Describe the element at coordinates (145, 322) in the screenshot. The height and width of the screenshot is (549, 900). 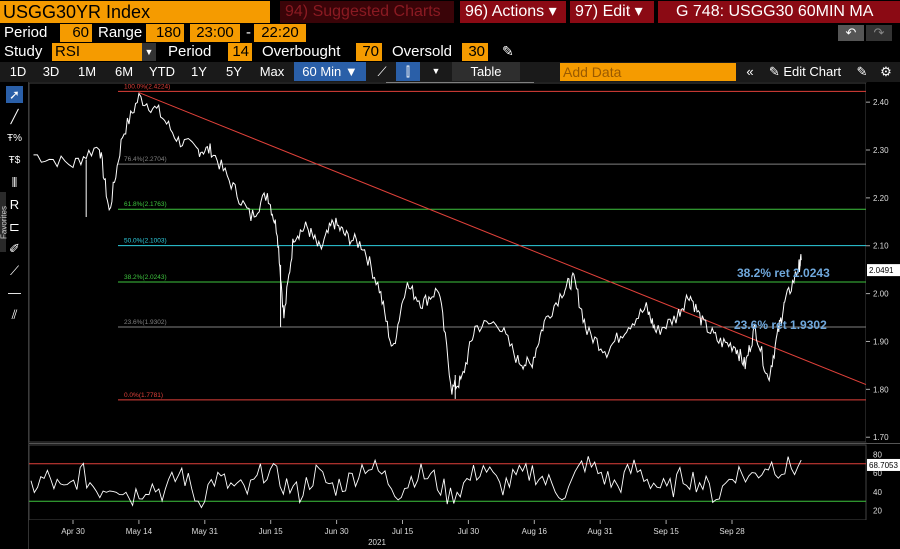
I see `fib-level-label: 23.6%(1.9302)` at that location.